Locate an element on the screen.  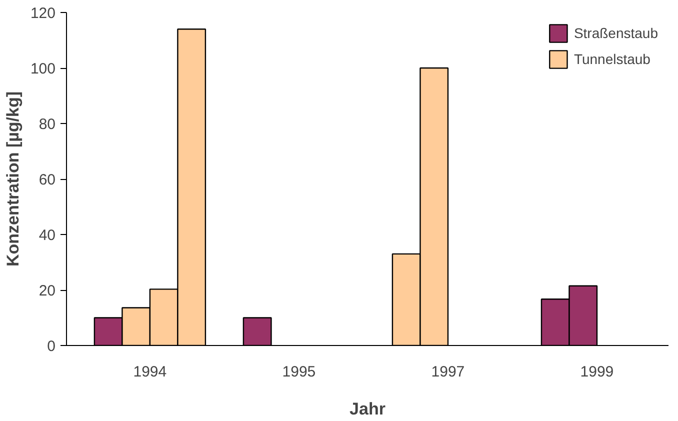
y-tick-label: 0 is located at coordinates (51, 346).